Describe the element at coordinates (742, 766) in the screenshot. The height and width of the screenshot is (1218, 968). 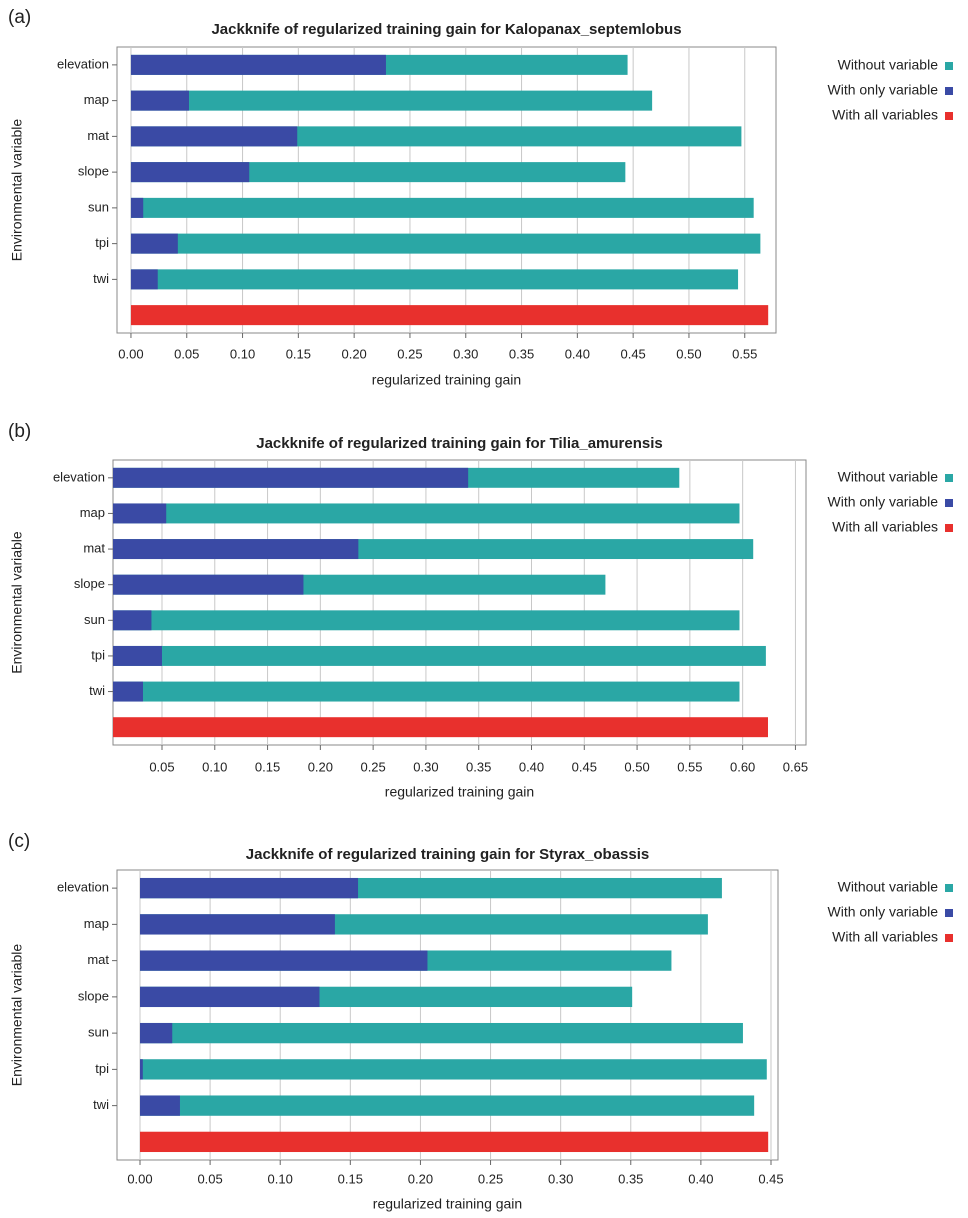
I see `x-tick-label: 0.60` at that location.